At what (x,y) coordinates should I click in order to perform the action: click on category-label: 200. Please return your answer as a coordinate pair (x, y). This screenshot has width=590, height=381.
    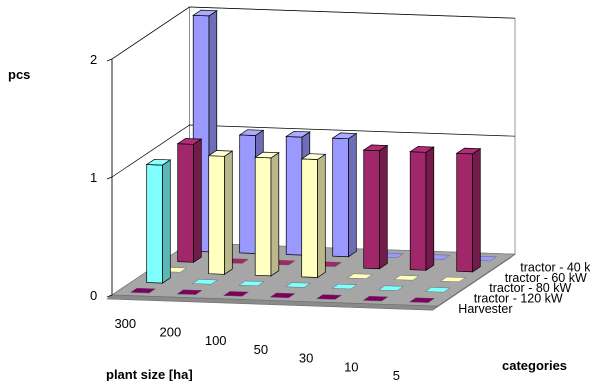
    Looking at the image, I should click on (171, 332).